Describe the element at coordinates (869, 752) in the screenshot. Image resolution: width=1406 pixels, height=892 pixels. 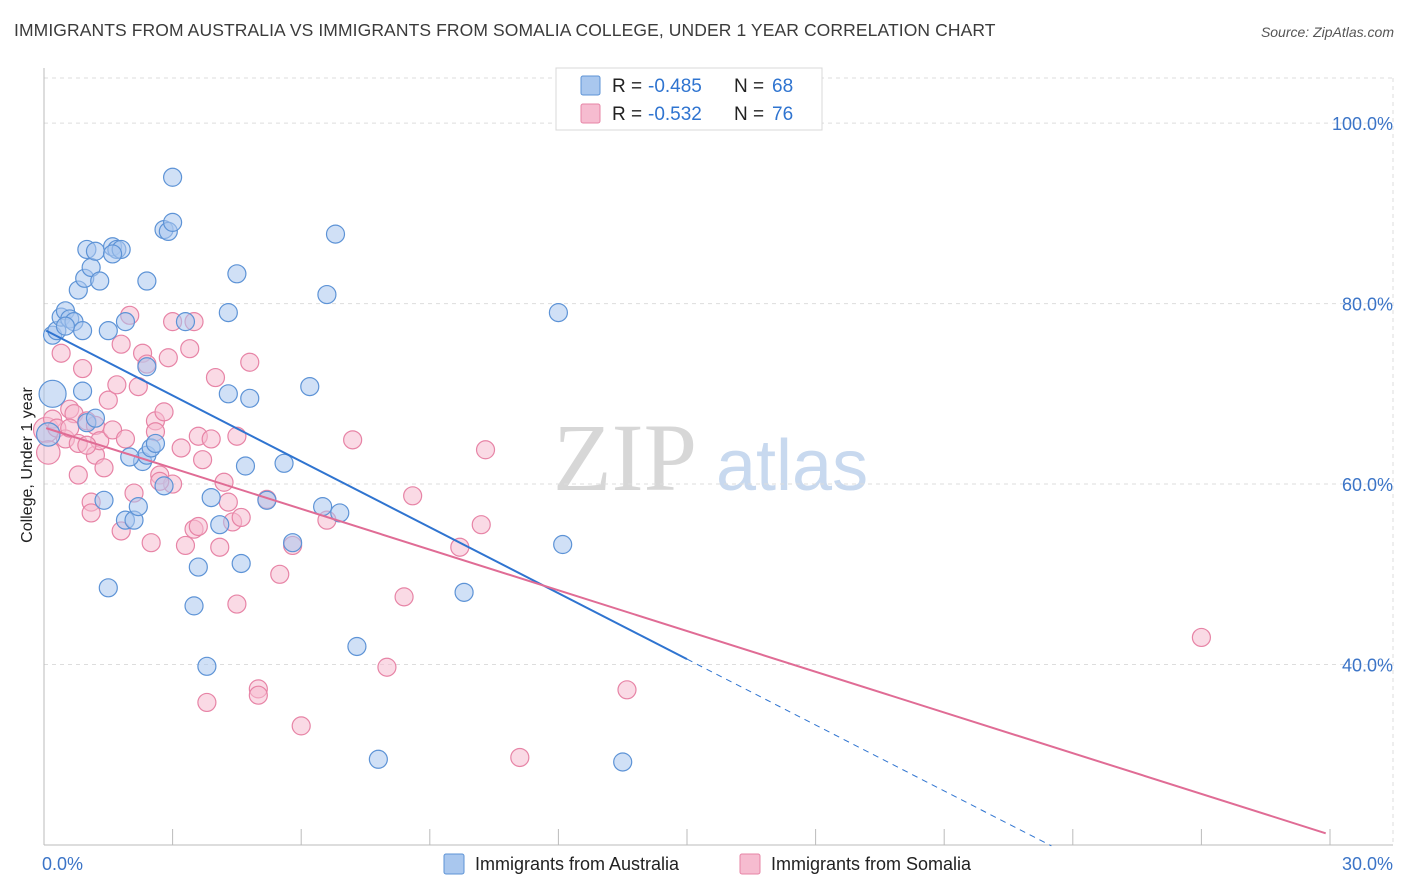
I see `australia-trend-extension` at that location.